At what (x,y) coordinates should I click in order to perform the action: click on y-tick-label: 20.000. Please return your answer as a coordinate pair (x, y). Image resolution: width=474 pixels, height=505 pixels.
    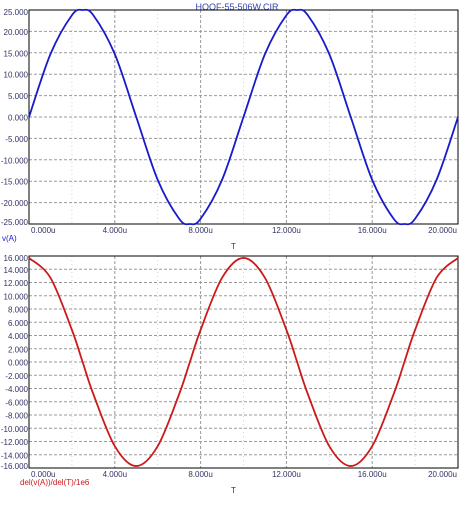
    Looking at the image, I should click on (16, 32).